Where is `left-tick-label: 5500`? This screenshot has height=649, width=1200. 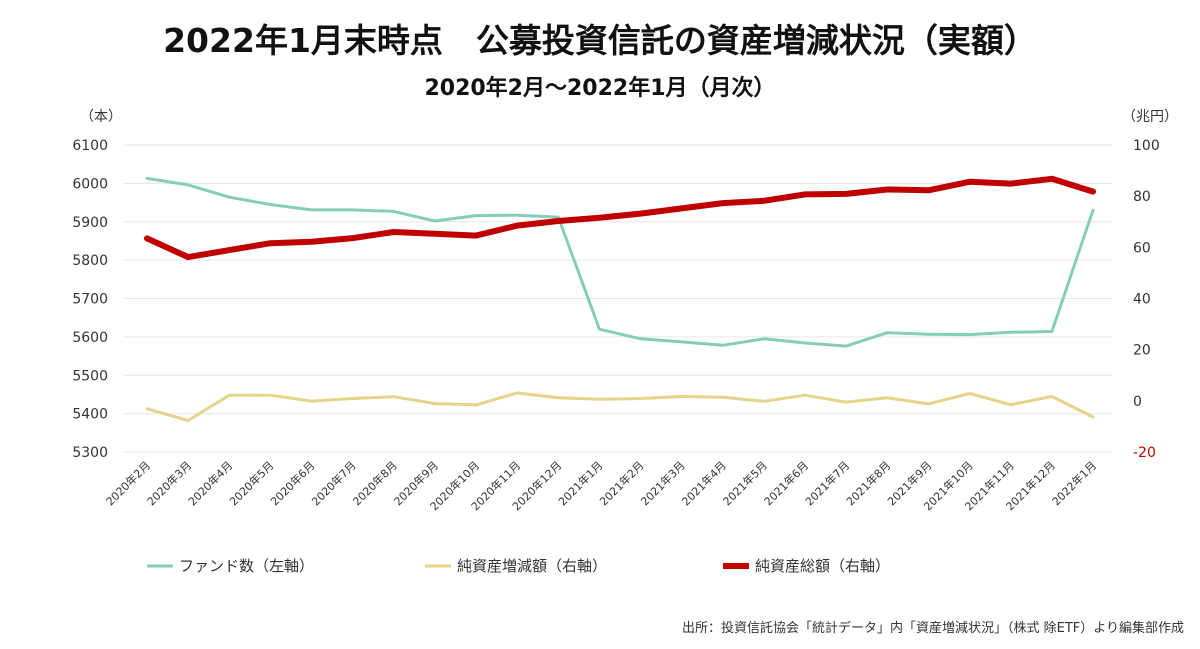
left-tick-label: 5500 is located at coordinates (90, 376).